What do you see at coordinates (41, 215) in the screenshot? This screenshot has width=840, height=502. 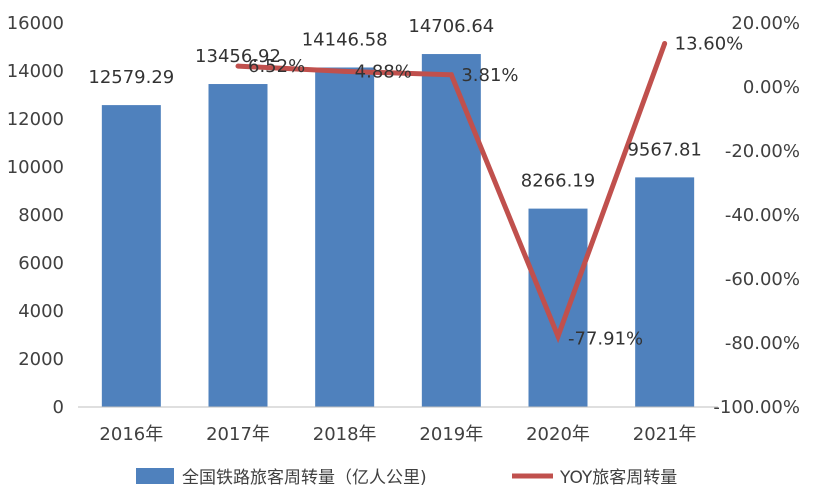 I see `left-tick-label: 8000` at bounding box center [41, 215].